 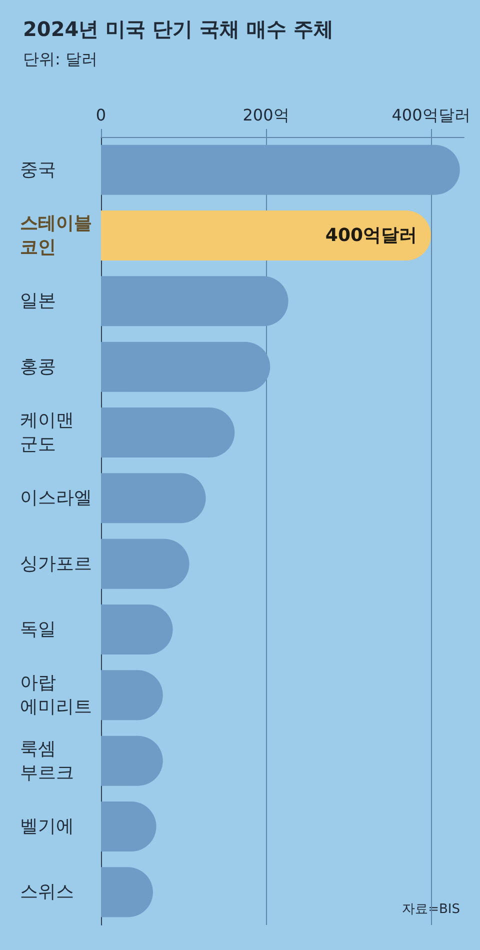 I want to click on y-tick-label: 이스라엘, so click(x=56, y=498).